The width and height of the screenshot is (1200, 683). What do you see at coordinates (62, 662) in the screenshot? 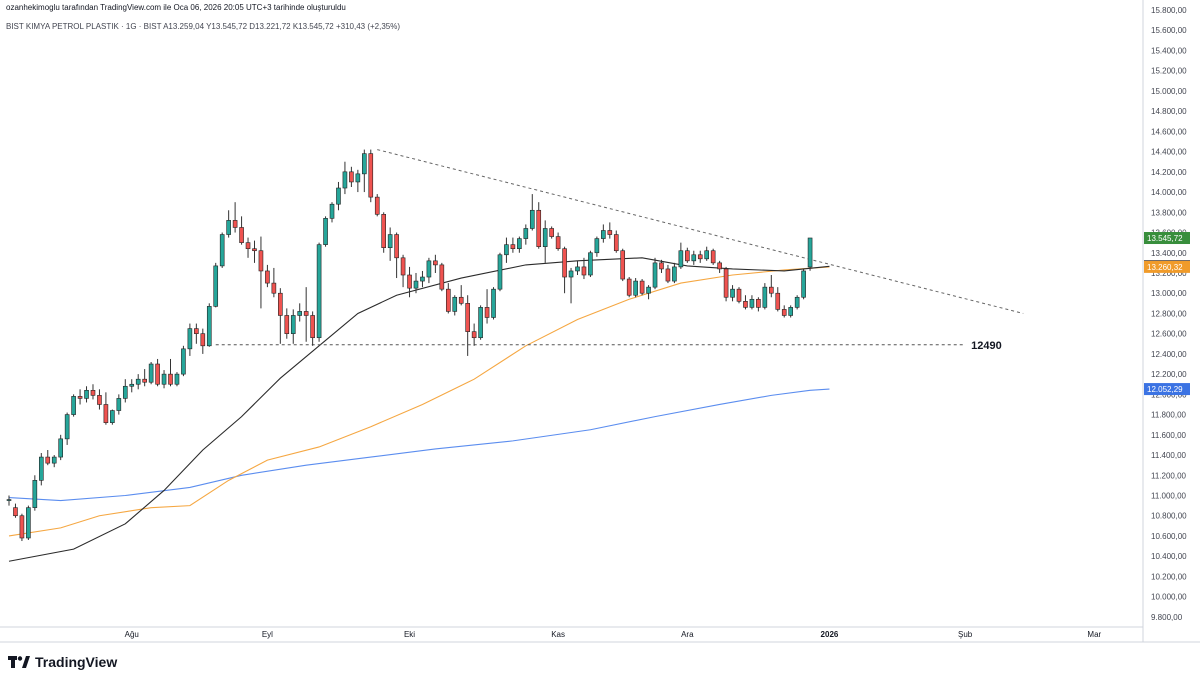
I see `tradingview-branding: TradingView` at bounding box center [62, 662].